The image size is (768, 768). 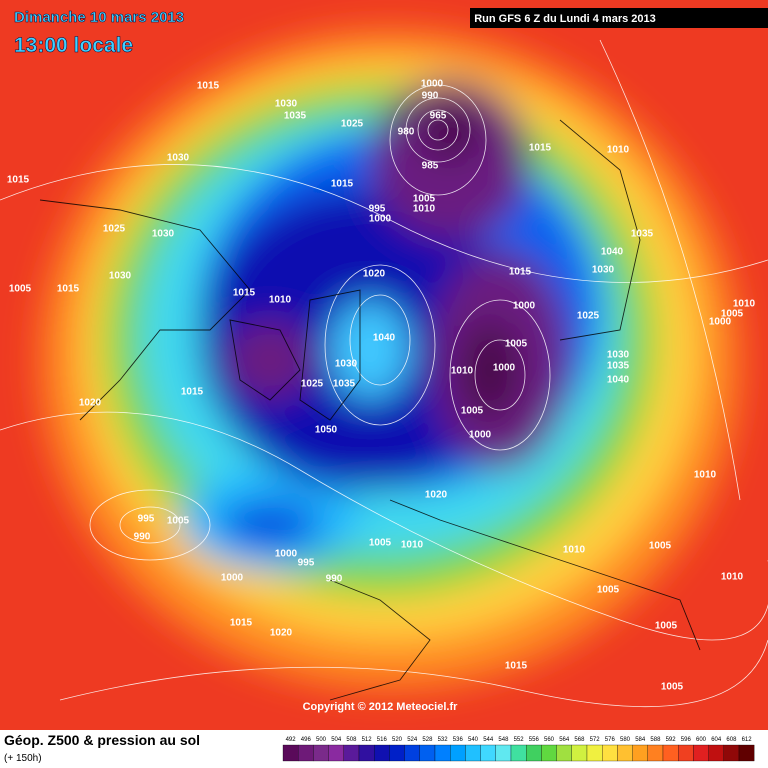 I want to click on run-label: Run GFS 6 Z du Lundi 4 mars 2013, so click(x=565, y=19).